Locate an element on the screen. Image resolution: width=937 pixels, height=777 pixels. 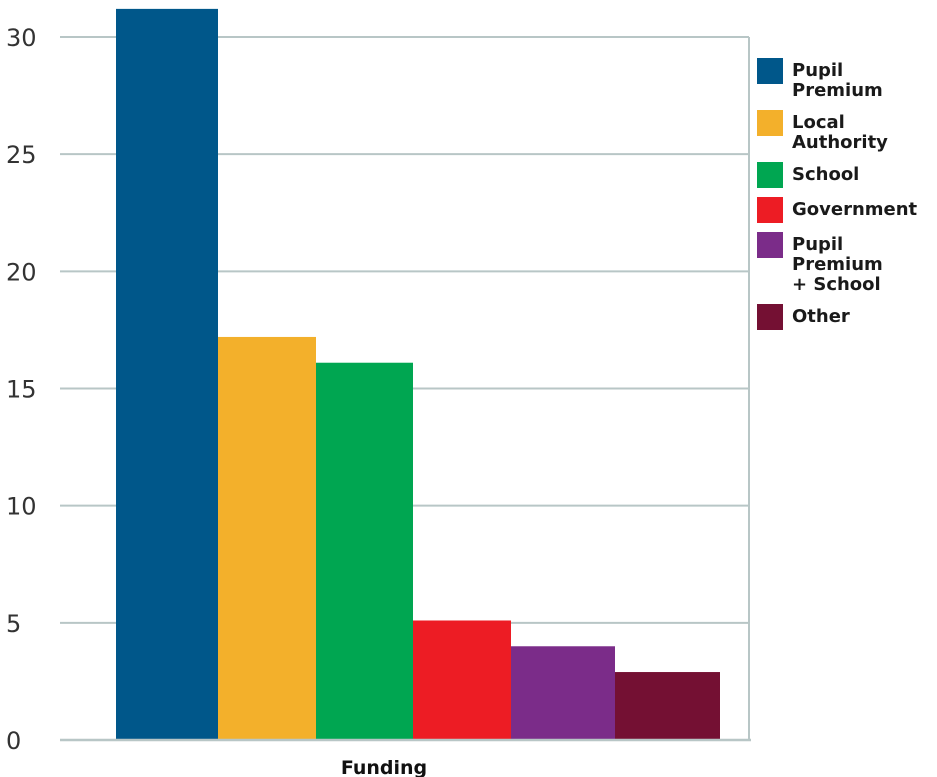
y-tick-label: 0 is located at coordinates (13, 741).